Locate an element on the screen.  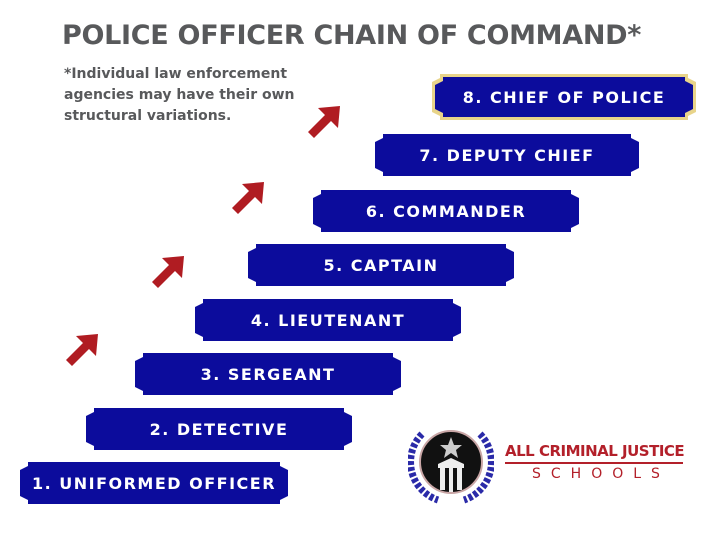
rank-7: 7. DEPUTY CHIEF is located at coordinates (507, 155).